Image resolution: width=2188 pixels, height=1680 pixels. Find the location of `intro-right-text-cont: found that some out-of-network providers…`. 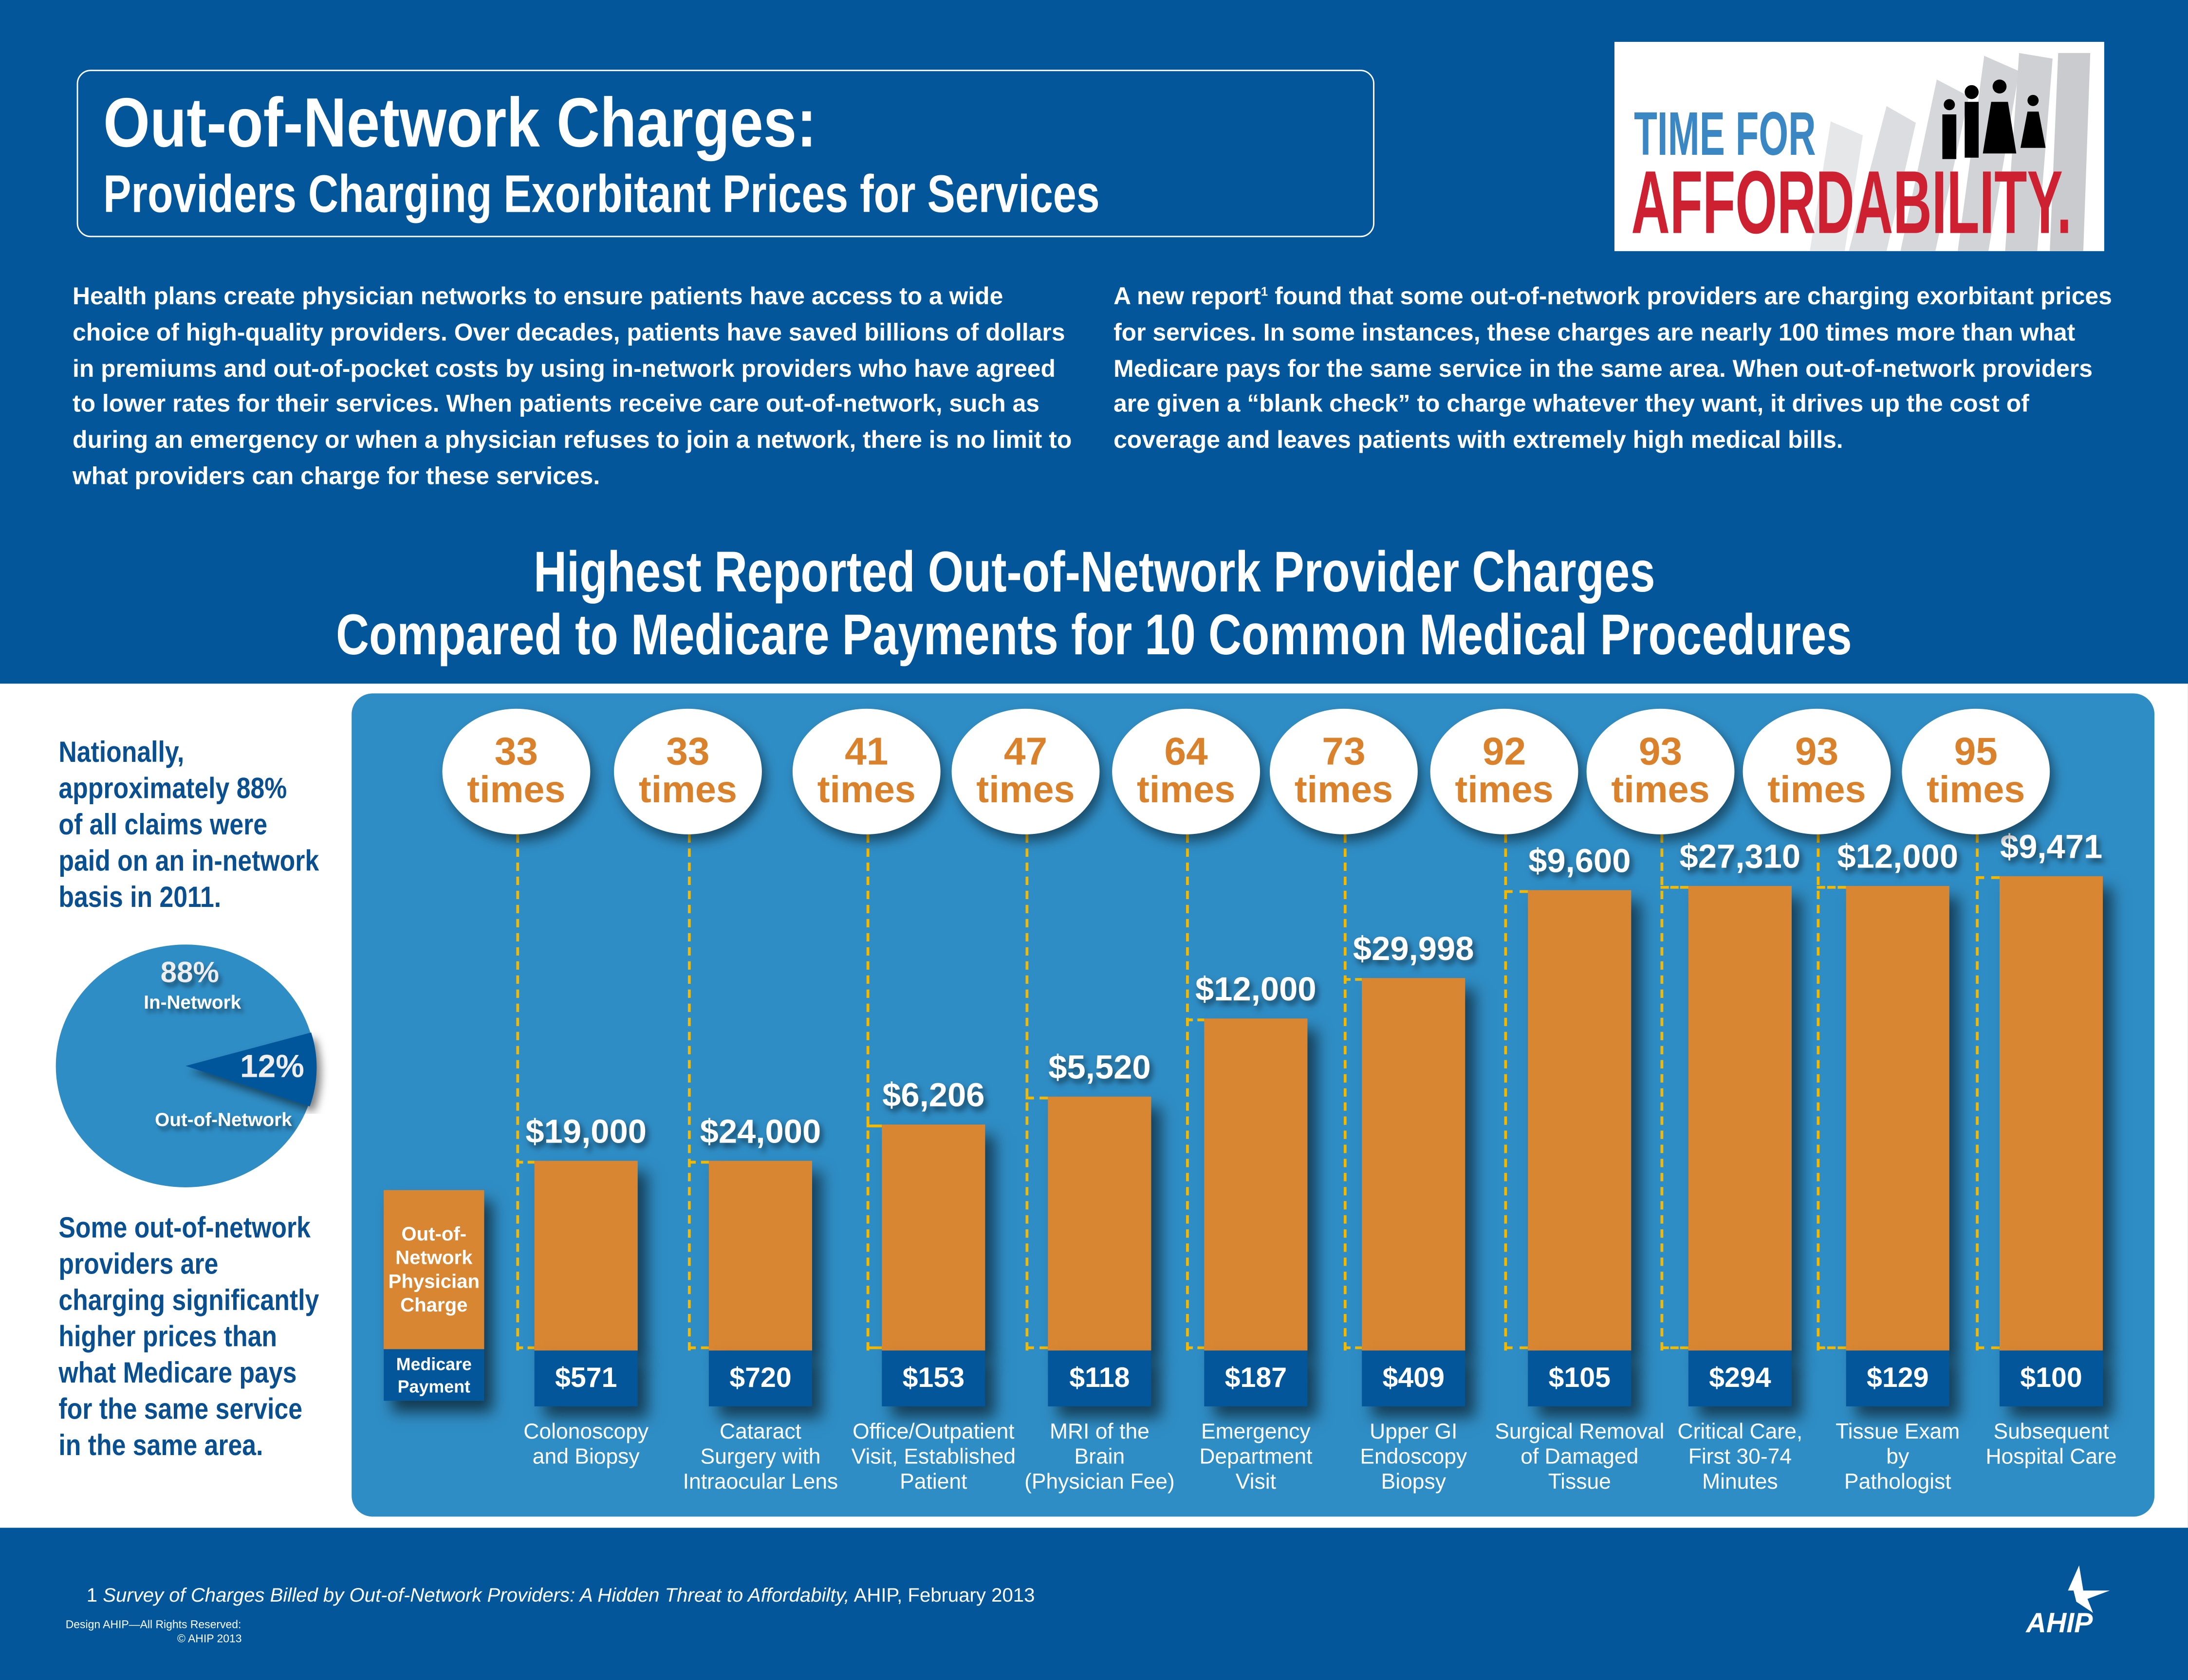

intro-right-text-cont: found that some out-of-network providers… is located at coordinates (1612, 367).